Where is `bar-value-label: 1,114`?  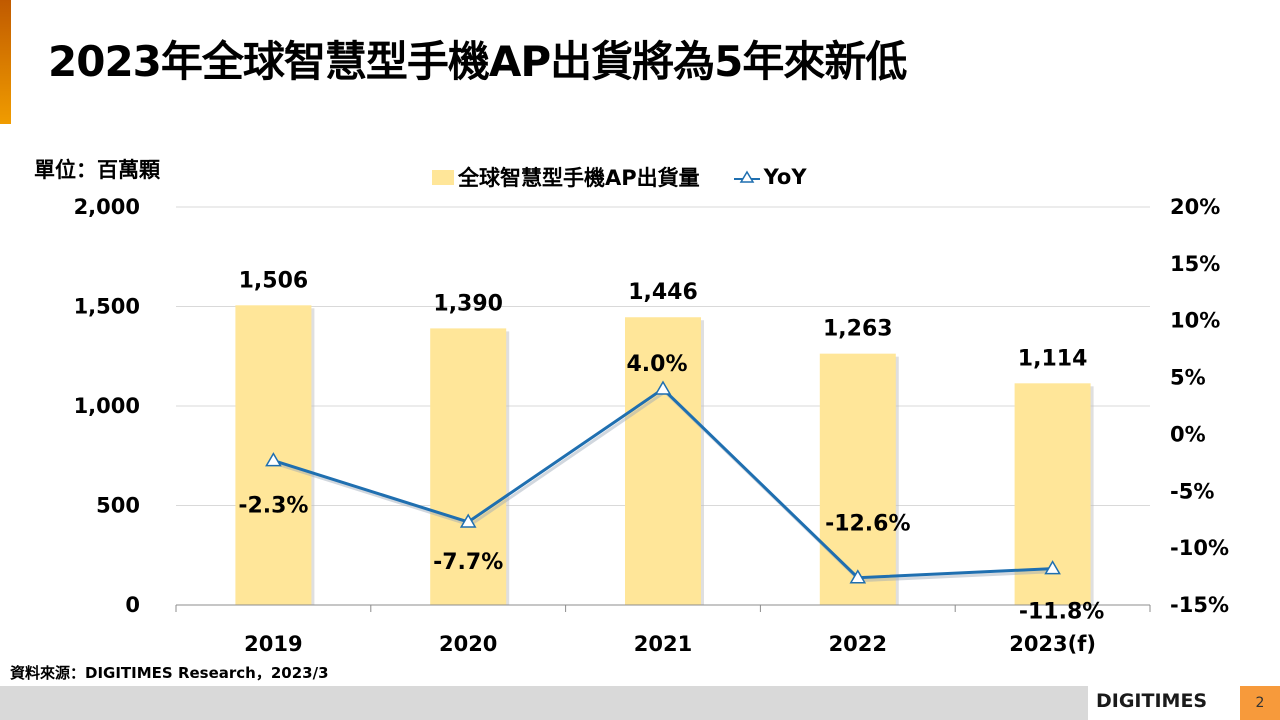 bar-value-label: 1,114 is located at coordinates (1053, 358).